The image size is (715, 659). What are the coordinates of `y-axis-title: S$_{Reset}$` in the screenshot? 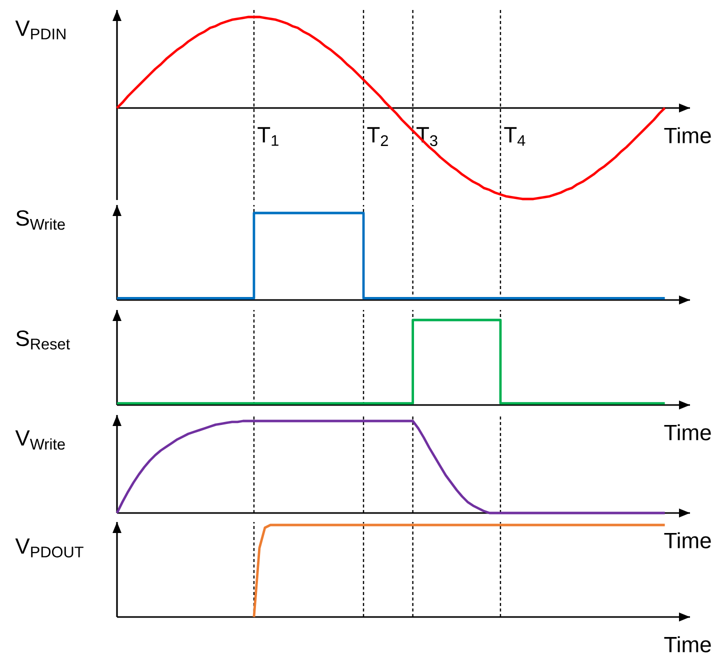 It's located at (43, 340).